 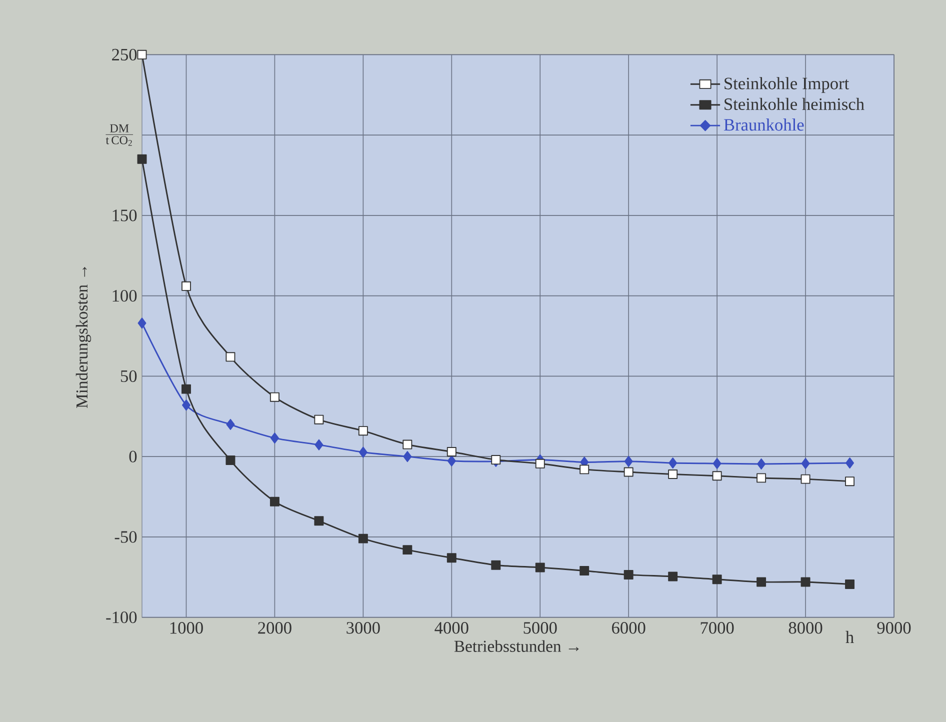 I want to click on x-tick-label: 7000, so click(x=717, y=628).